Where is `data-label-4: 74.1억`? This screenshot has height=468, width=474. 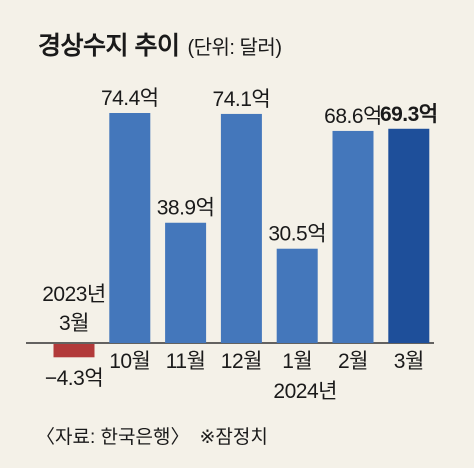 data-label-4: 74.1억 is located at coordinates (242, 99).